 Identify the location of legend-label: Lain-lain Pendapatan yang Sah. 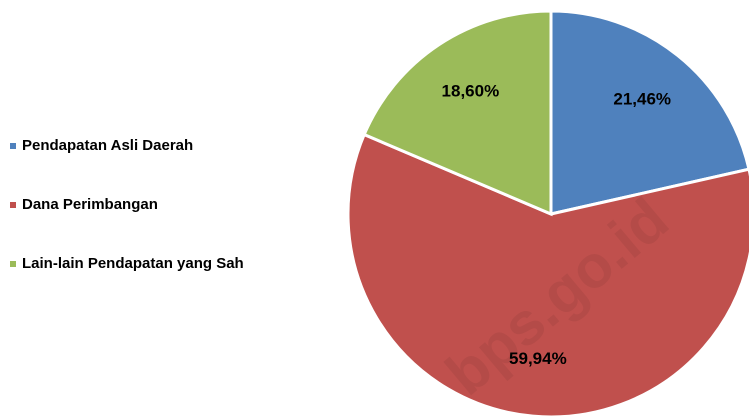
(133, 263).